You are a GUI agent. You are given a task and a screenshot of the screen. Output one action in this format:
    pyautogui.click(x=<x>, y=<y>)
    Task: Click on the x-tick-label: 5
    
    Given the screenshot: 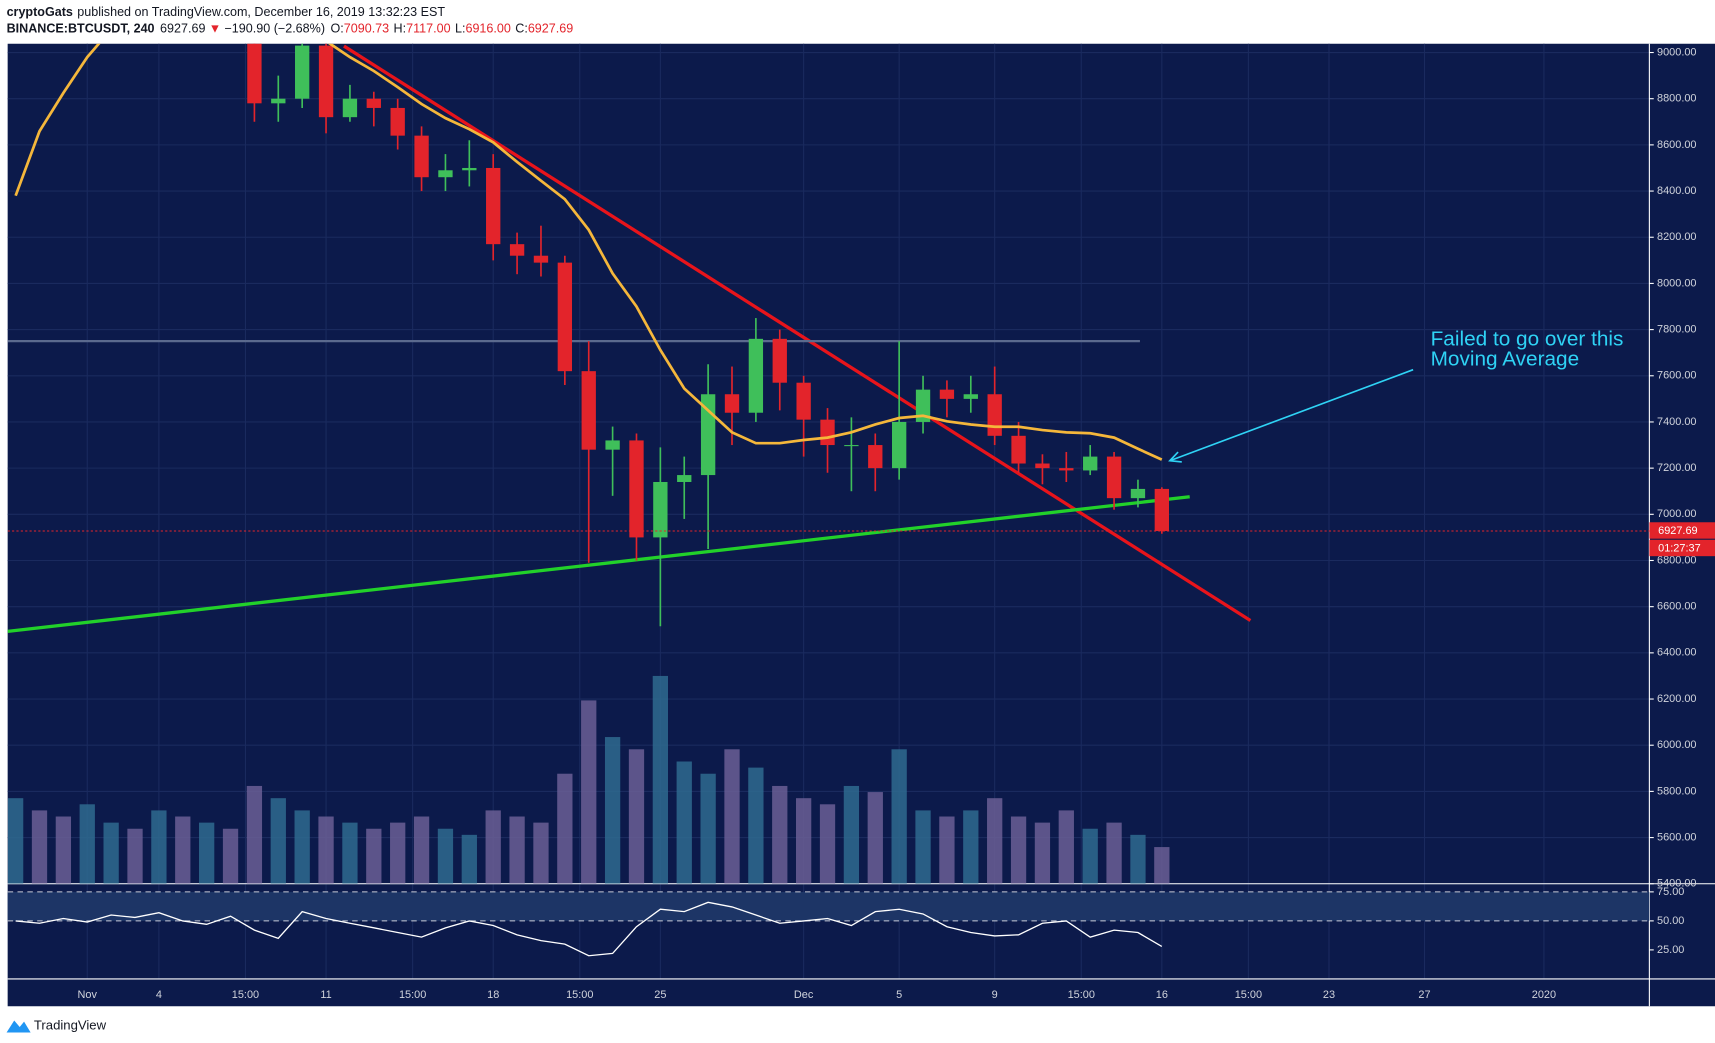 What is the action you would take?
    pyautogui.click(x=899, y=995)
    